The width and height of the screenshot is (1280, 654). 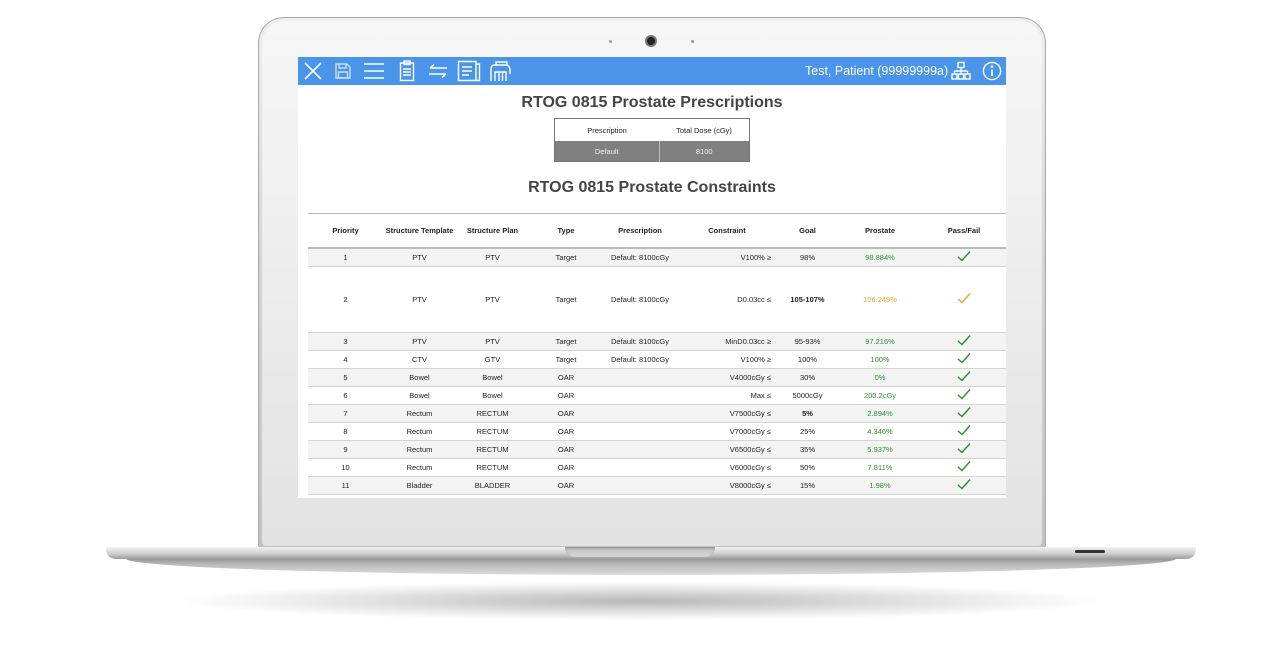 I want to click on cell-prescription: Default: 8100cGy, so click(x=640, y=341).